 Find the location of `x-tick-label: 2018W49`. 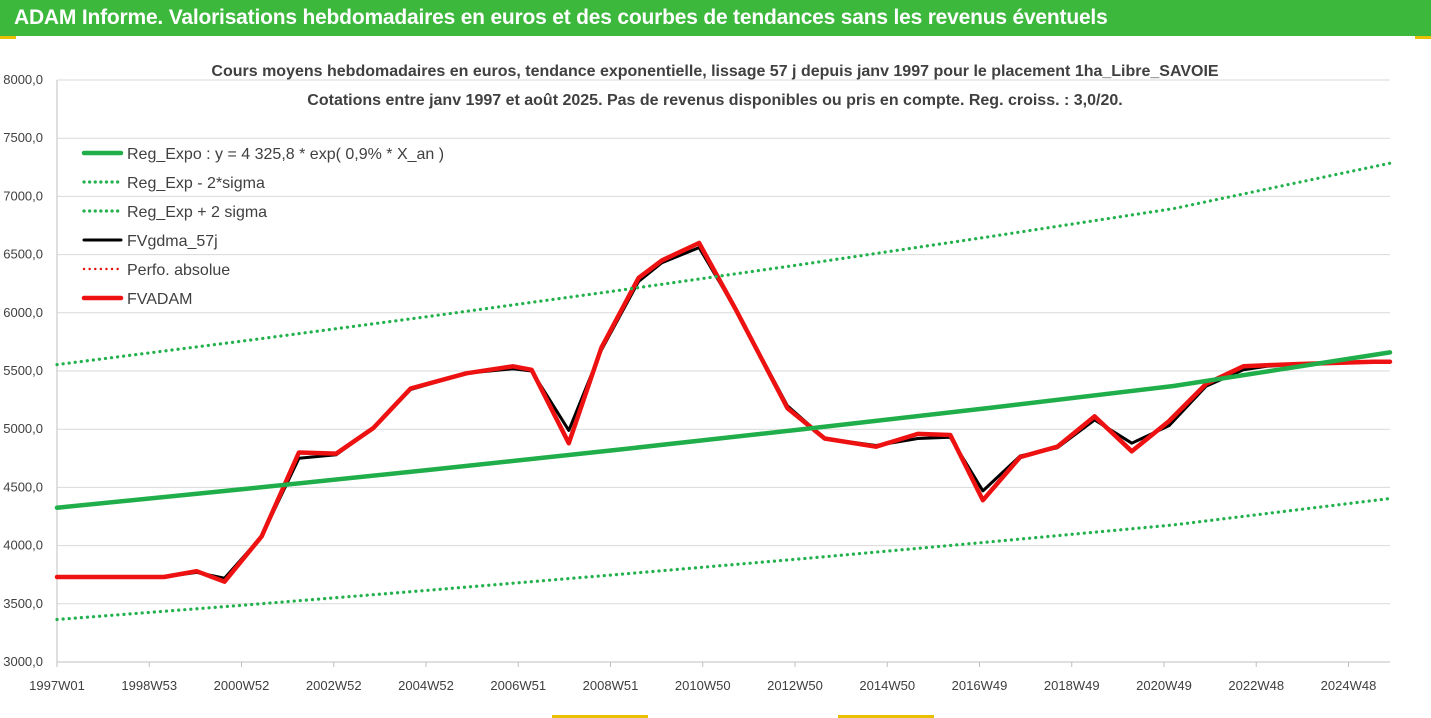

x-tick-label: 2018W49 is located at coordinates (1072, 685).